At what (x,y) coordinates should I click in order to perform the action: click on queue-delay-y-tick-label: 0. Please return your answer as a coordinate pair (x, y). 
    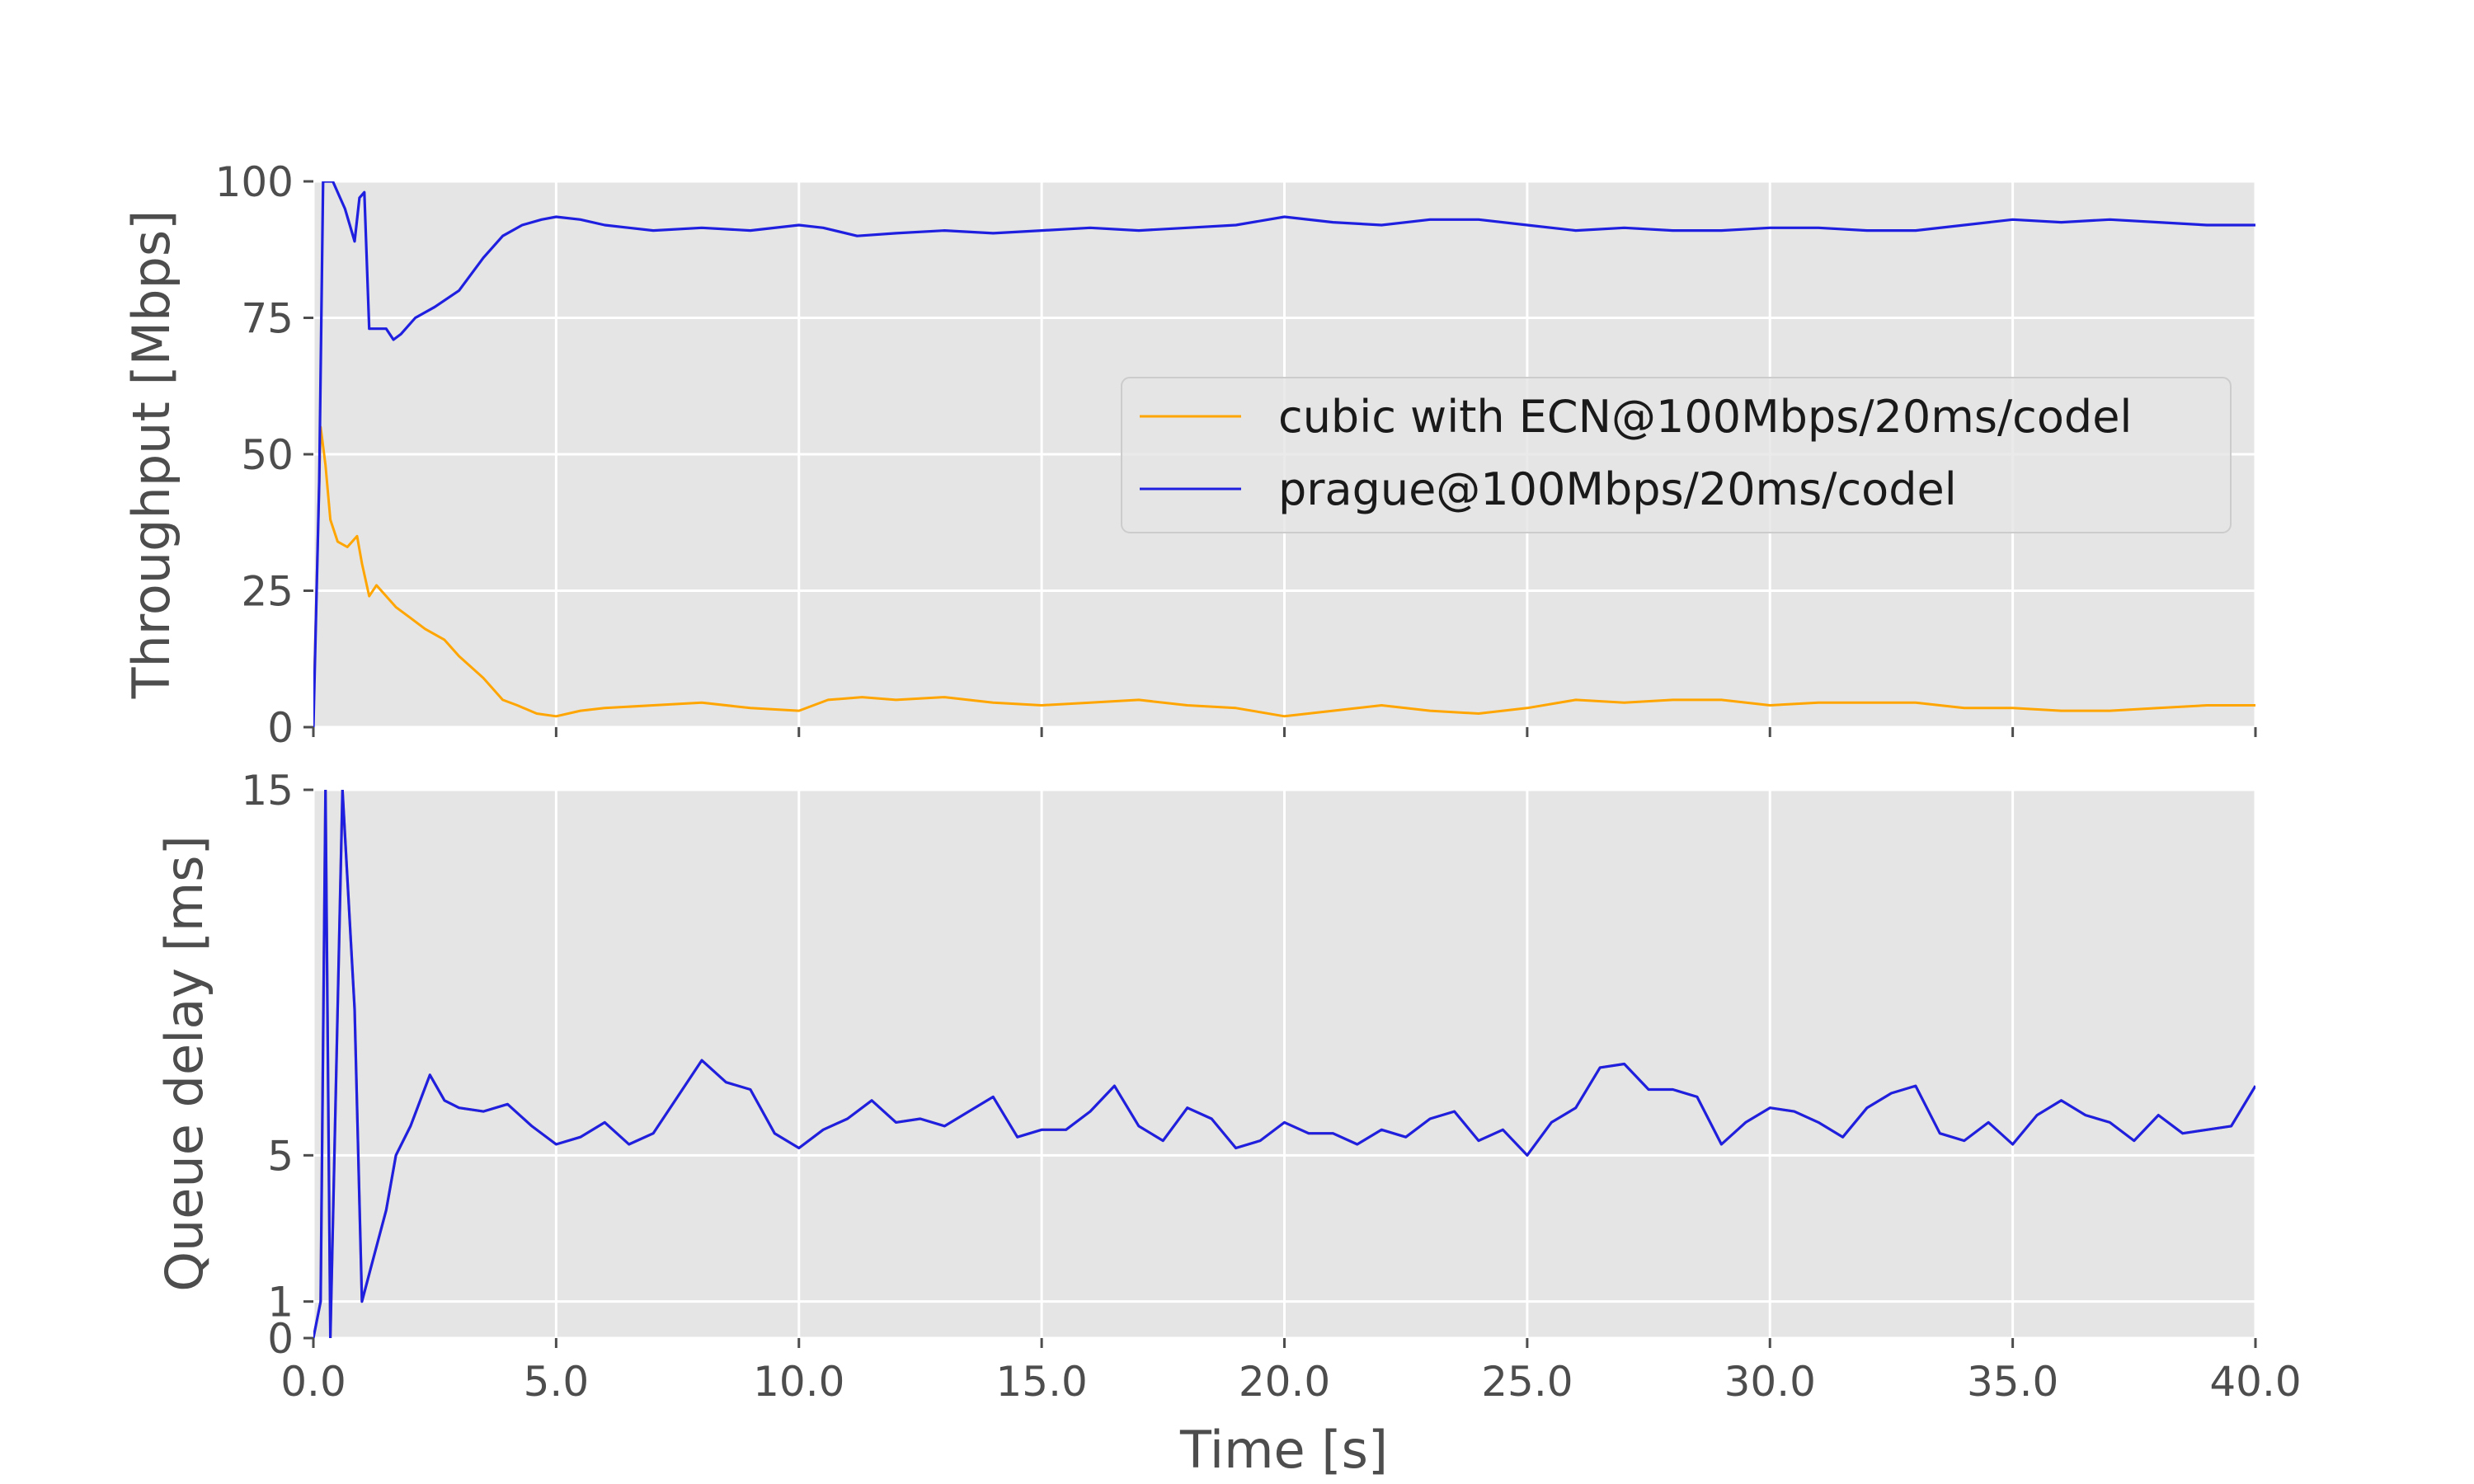
    Looking at the image, I should click on (280, 1339).